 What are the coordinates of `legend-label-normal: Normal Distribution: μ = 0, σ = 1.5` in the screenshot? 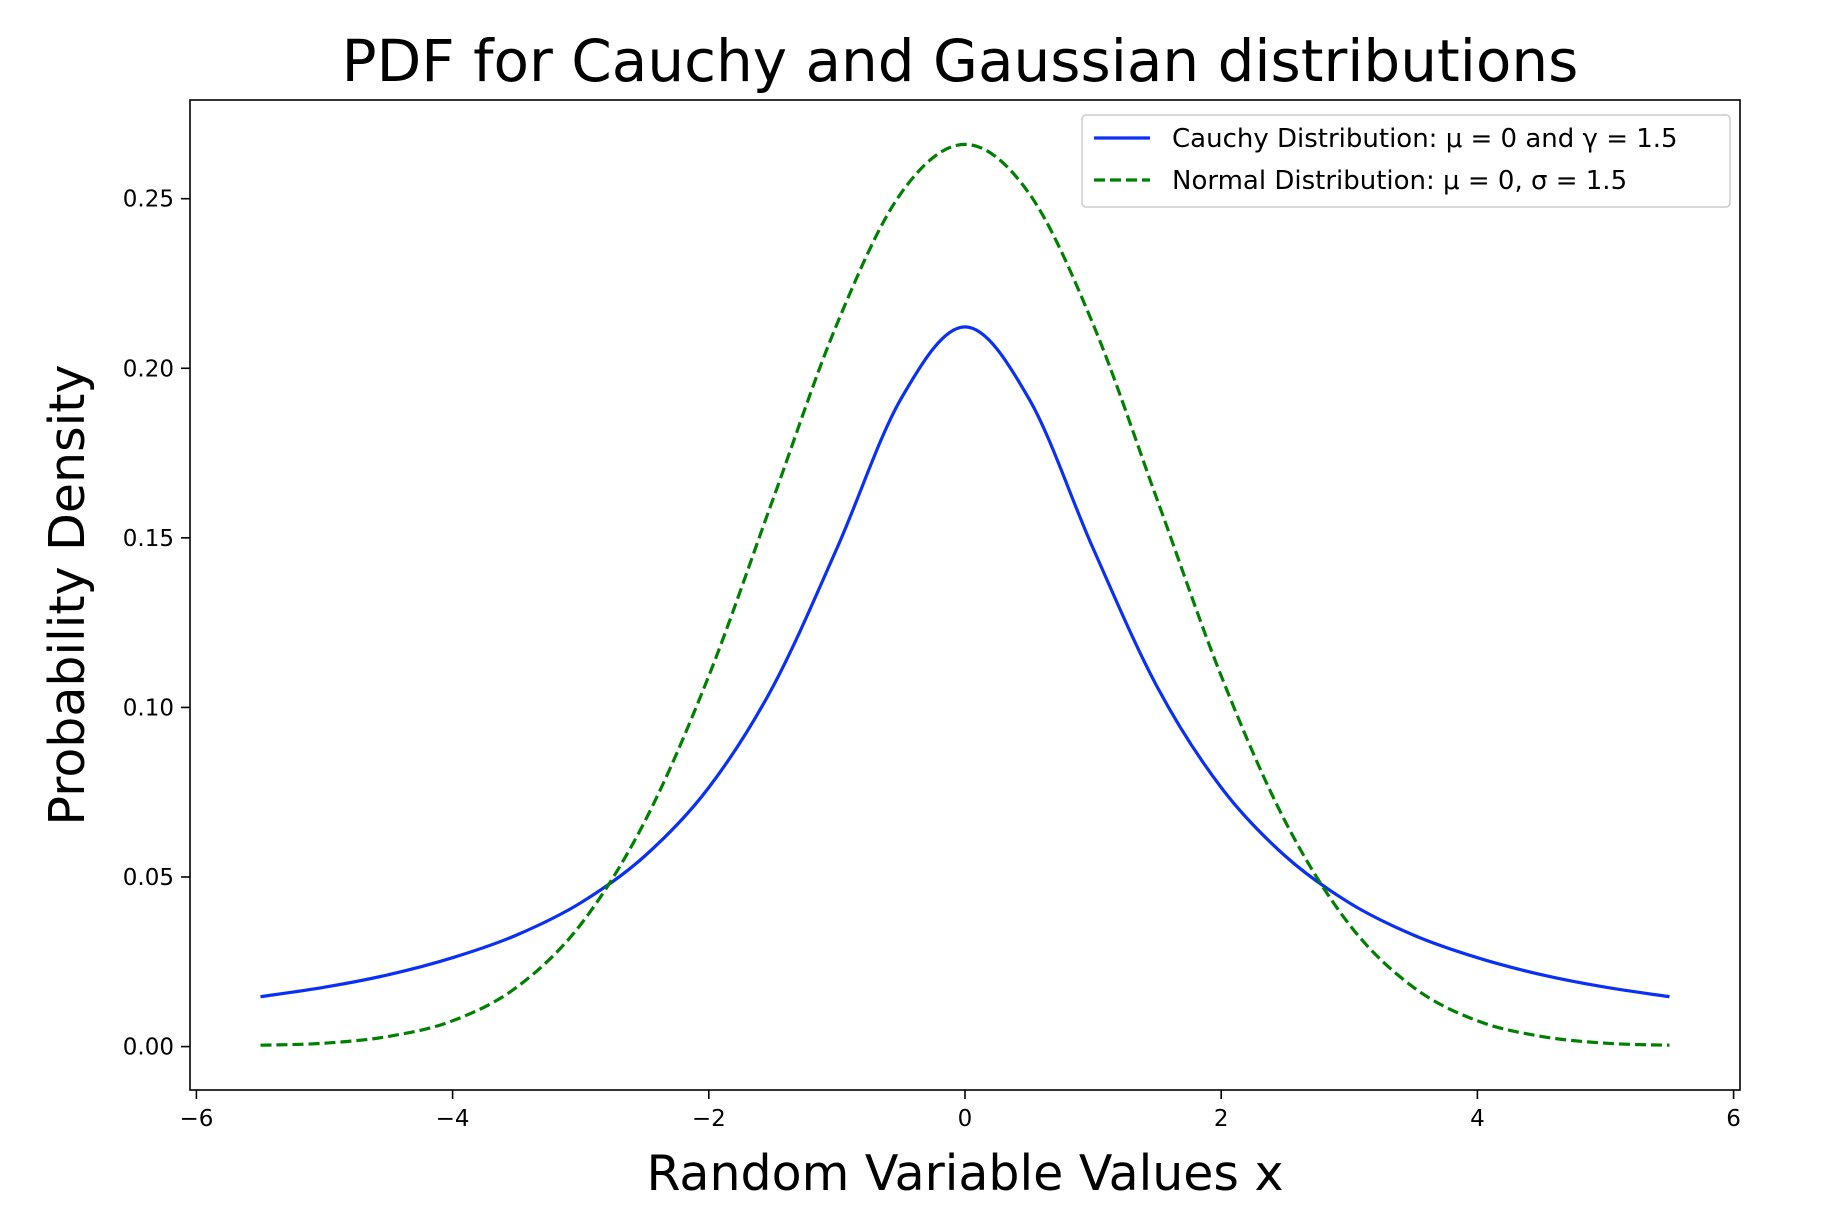 It's located at (1399, 181).